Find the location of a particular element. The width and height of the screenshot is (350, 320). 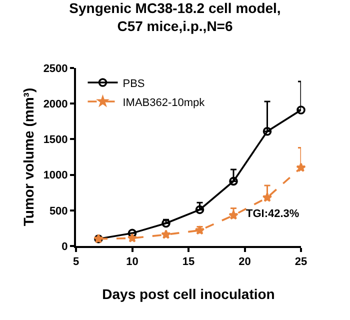

y-tick-label: 2500 is located at coordinates (55, 68).